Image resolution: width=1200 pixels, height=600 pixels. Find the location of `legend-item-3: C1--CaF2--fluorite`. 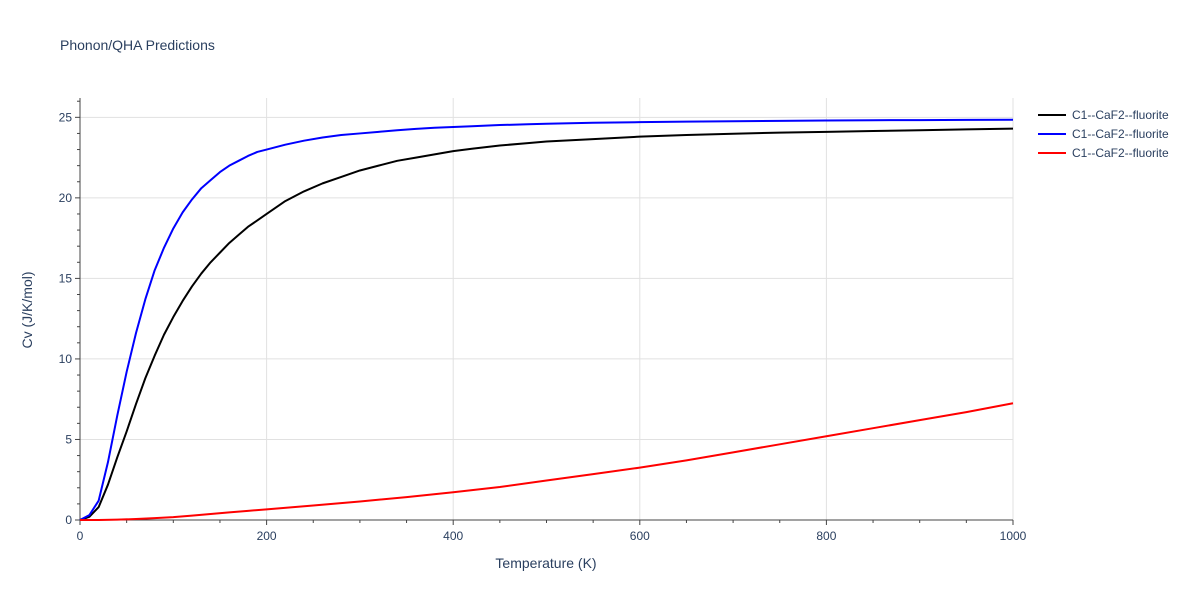

legend-item-3: C1--CaF2--fluorite is located at coordinates (1103, 153).